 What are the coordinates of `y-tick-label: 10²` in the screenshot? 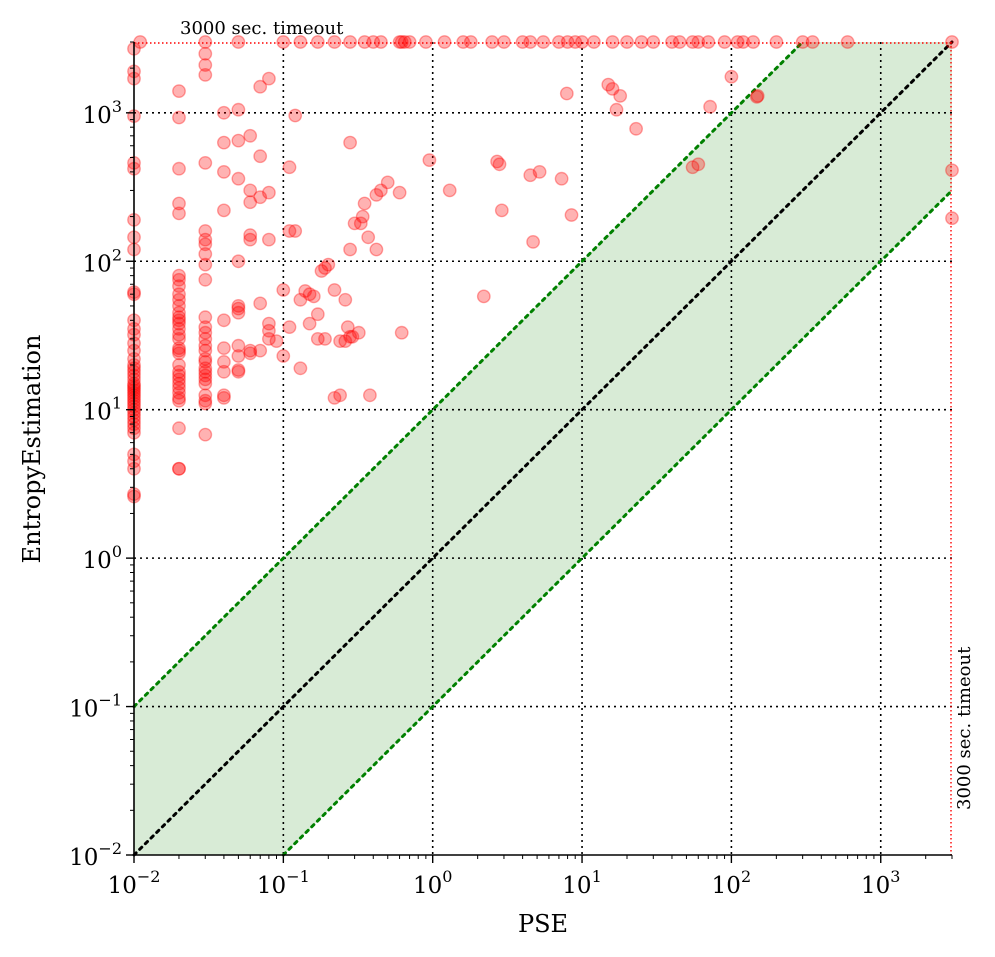 It's located at (102, 261).